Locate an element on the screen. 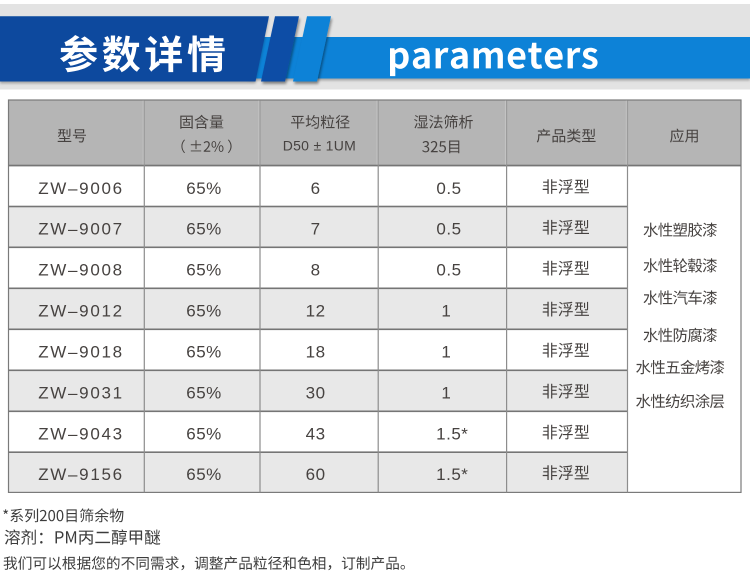  svg-text: 7 is located at coordinates (316, 229).